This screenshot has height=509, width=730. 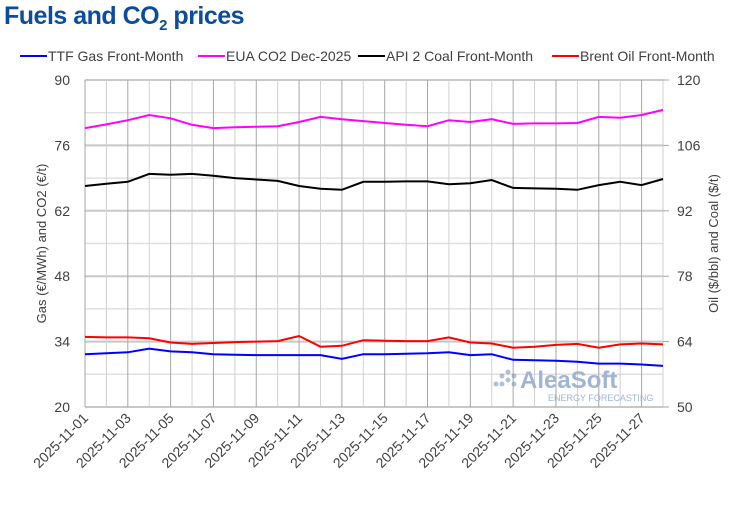 What do you see at coordinates (62, 211) in the screenshot?
I see `left-tick-label: 62` at bounding box center [62, 211].